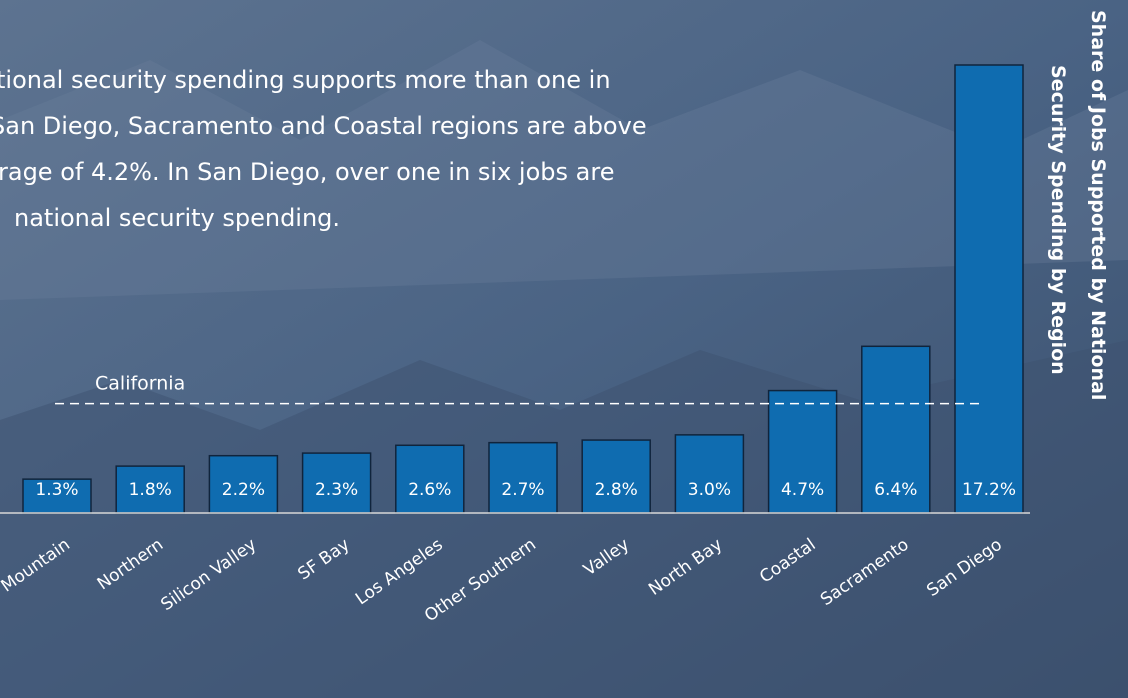  What do you see at coordinates (177, 218) in the screenshot?
I see `paragraph-line: national security spending.` at bounding box center [177, 218].